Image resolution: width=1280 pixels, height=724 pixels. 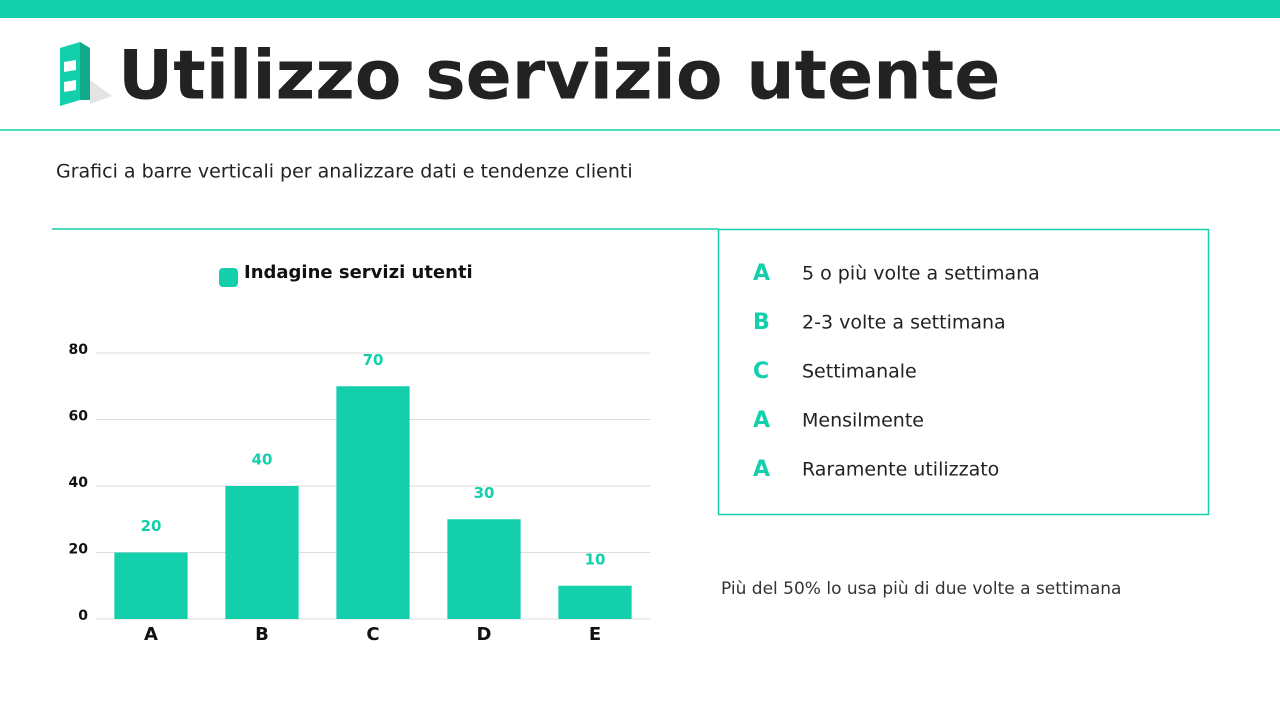 What do you see at coordinates (863, 421) in the screenshot?
I see `key-text: Mensilmente` at bounding box center [863, 421].